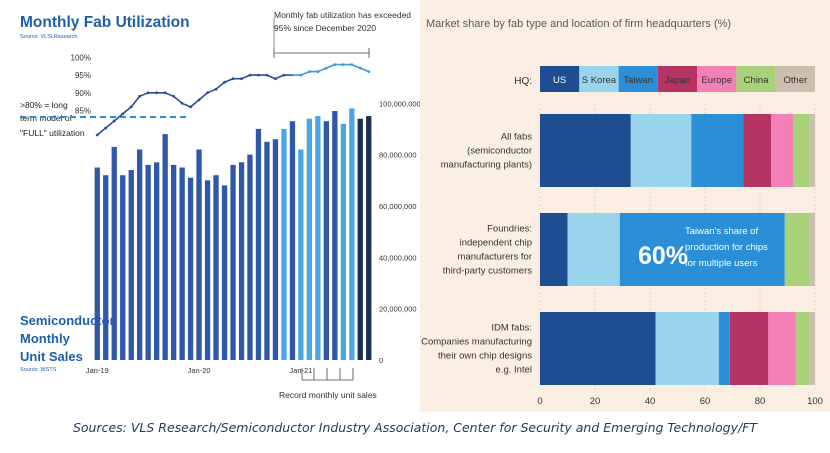 This screenshot has height=453, width=830. I want to click on bottom-title-line-2: Monthly, so click(45, 338).